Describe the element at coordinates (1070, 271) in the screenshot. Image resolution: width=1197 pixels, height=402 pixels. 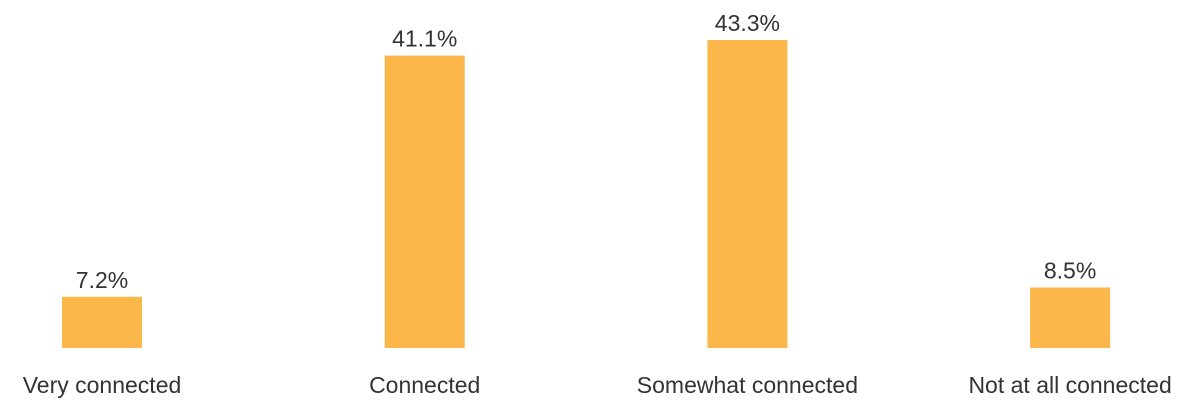
I see `value-label-3: 8.5%` at that location.